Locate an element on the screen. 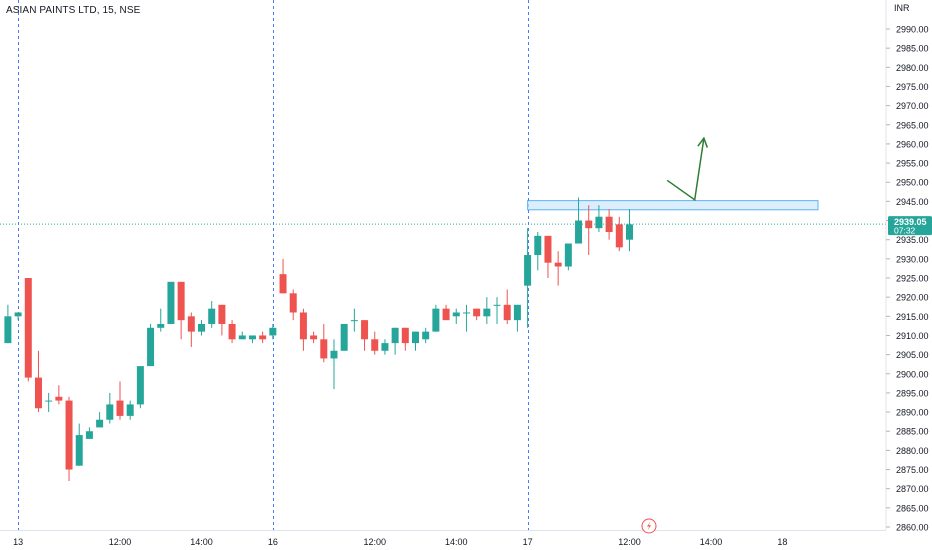 This screenshot has width=932, height=550. resistance-zone-rect is located at coordinates (673, 205).